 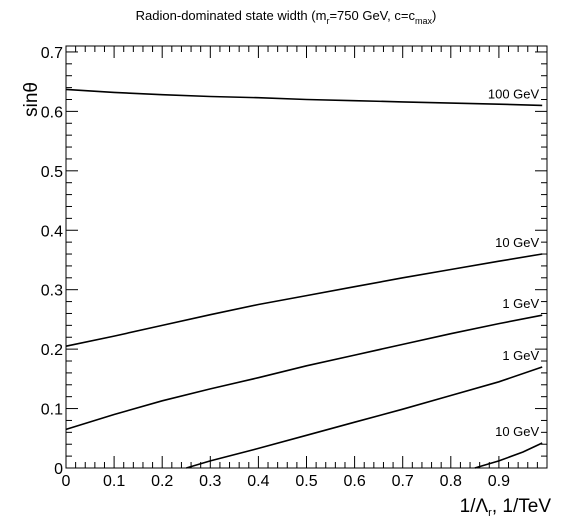 What do you see at coordinates (490, 512) in the screenshot?
I see `x-axis-label-sub: r` at bounding box center [490, 512].